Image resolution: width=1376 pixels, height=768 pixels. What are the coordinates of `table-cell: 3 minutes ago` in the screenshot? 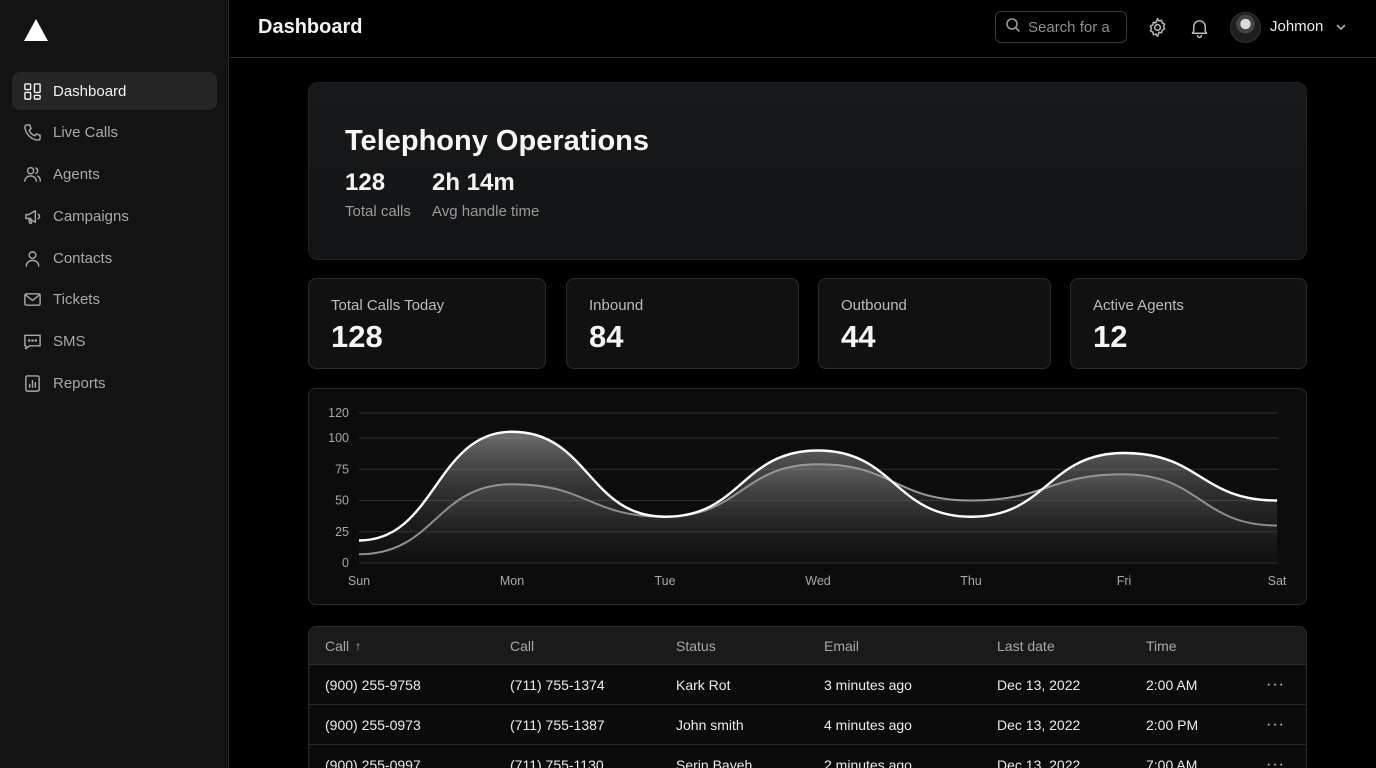 It's located at (868, 684).